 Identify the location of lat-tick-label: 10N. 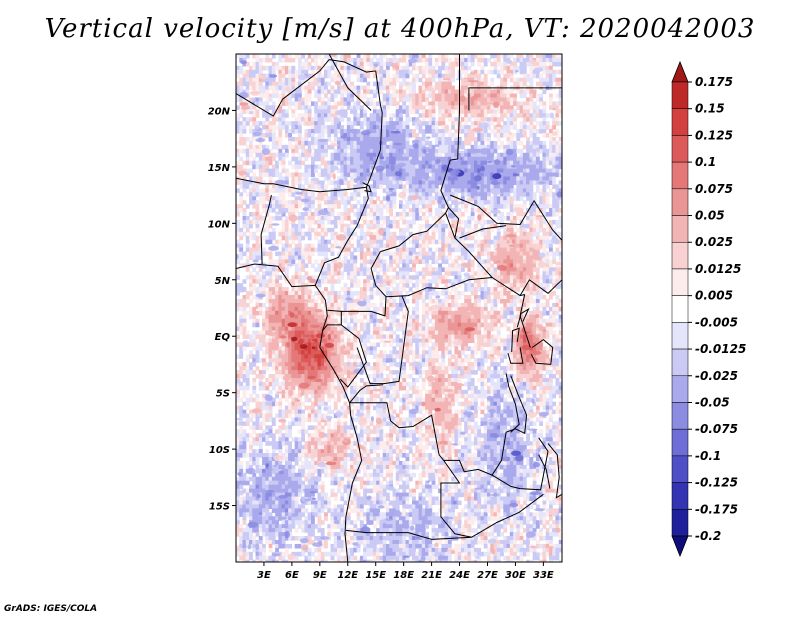
(219, 224).